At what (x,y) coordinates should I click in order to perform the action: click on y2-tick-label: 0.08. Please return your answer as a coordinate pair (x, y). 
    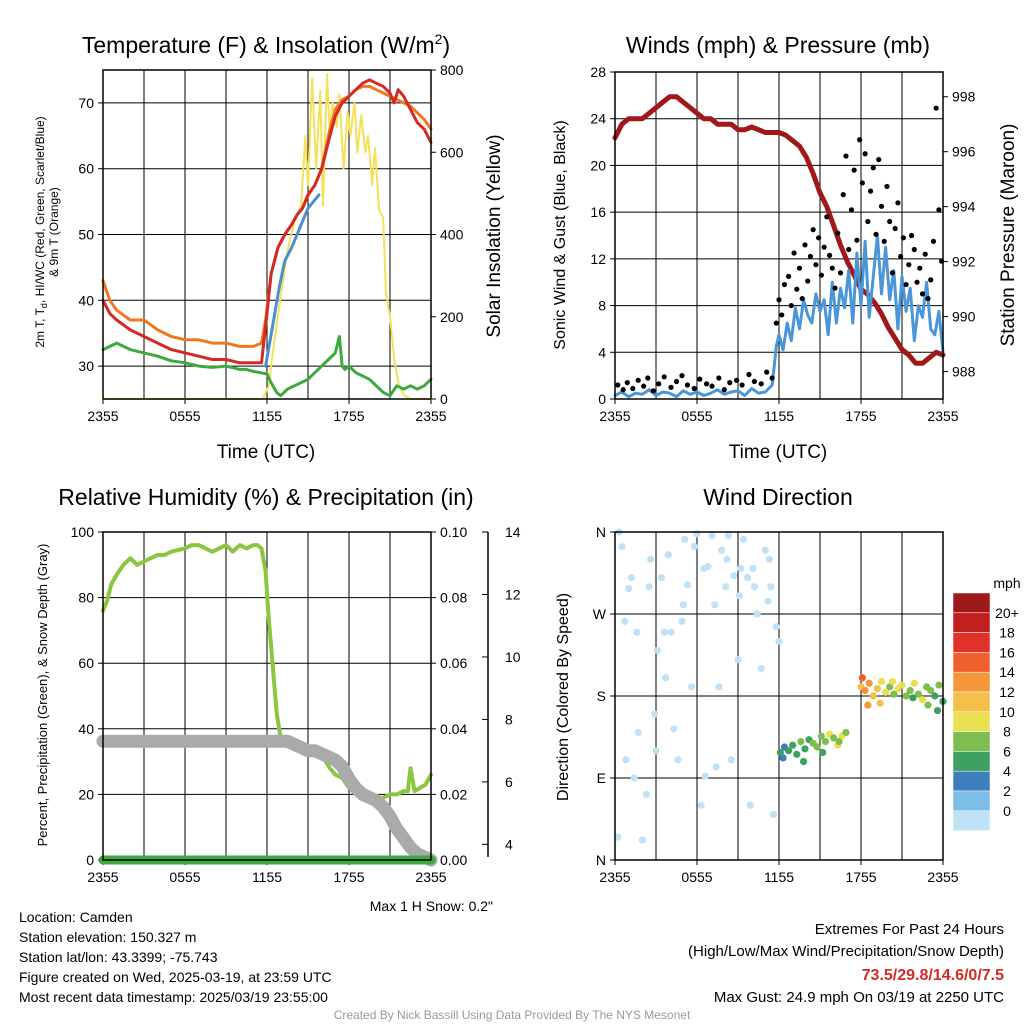
    Looking at the image, I should click on (453, 598).